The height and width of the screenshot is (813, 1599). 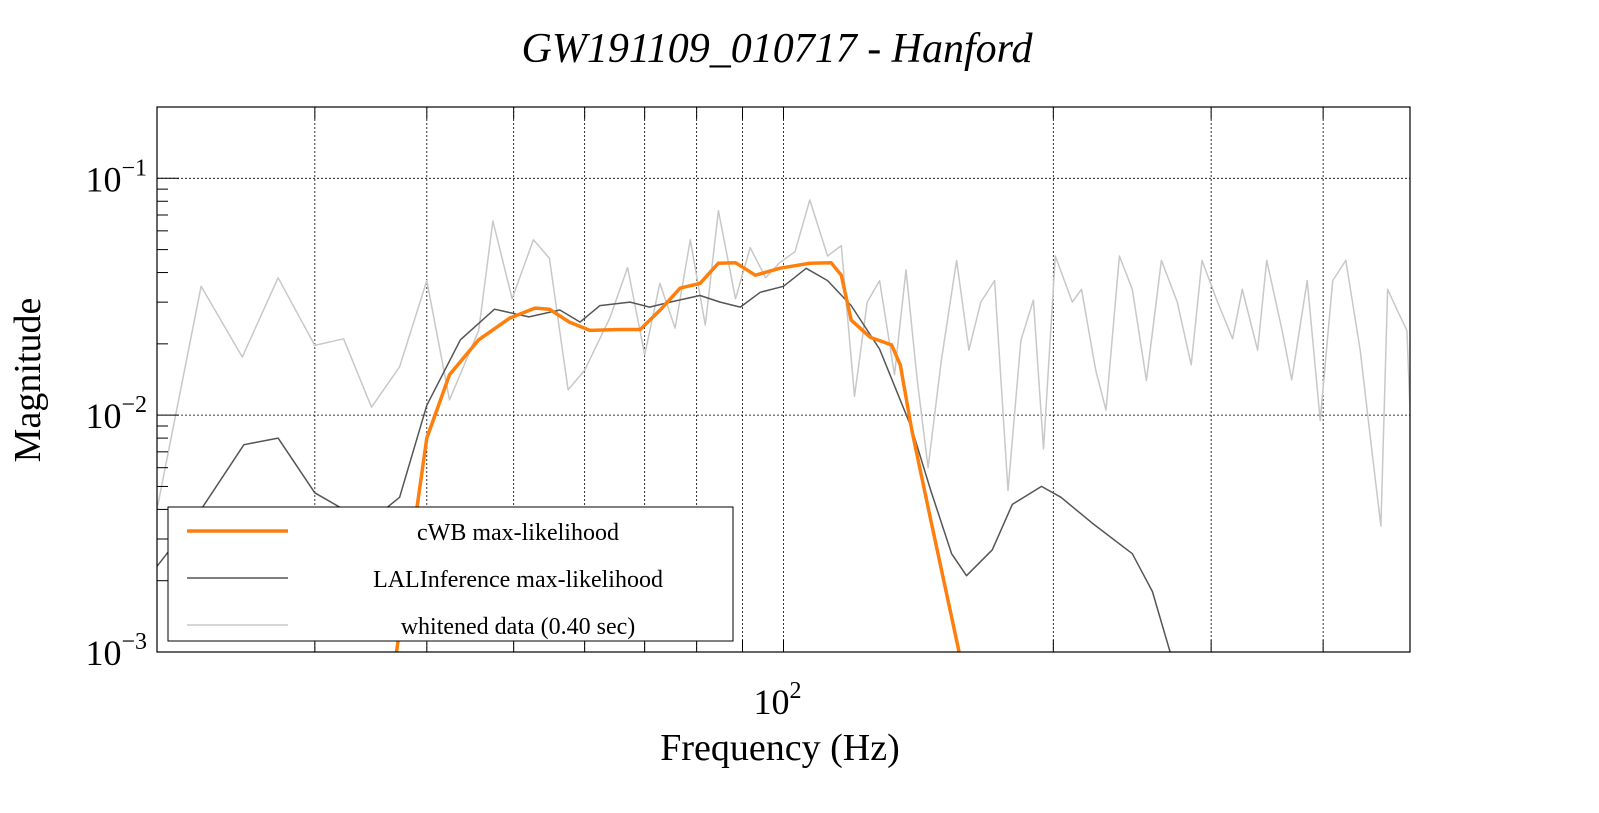 What do you see at coordinates (778, 700) in the screenshot?
I see `x-tick-label: 102` at bounding box center [778, 700].